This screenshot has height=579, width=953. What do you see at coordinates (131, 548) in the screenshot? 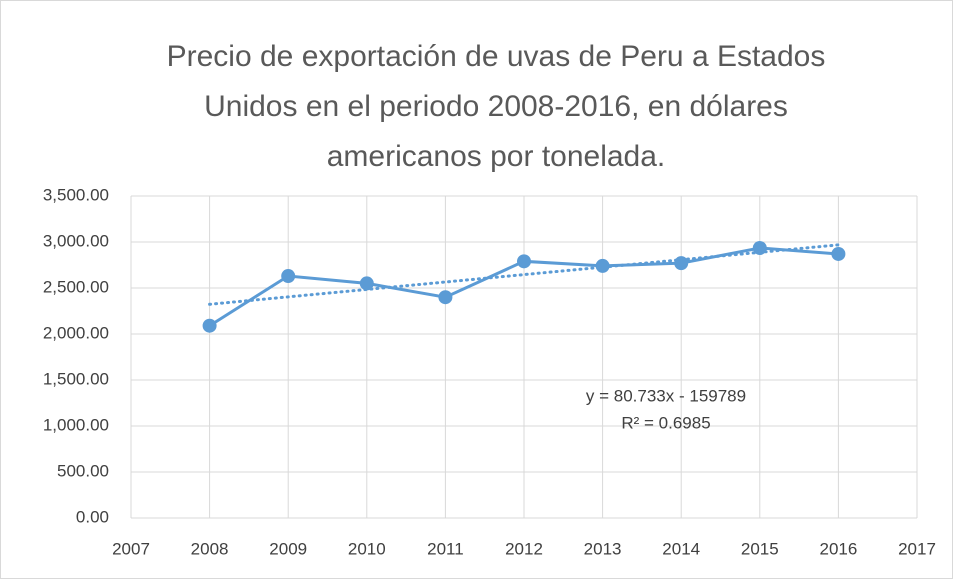
I see `x-tick-label: 2007` at bounding box center [131, 548].